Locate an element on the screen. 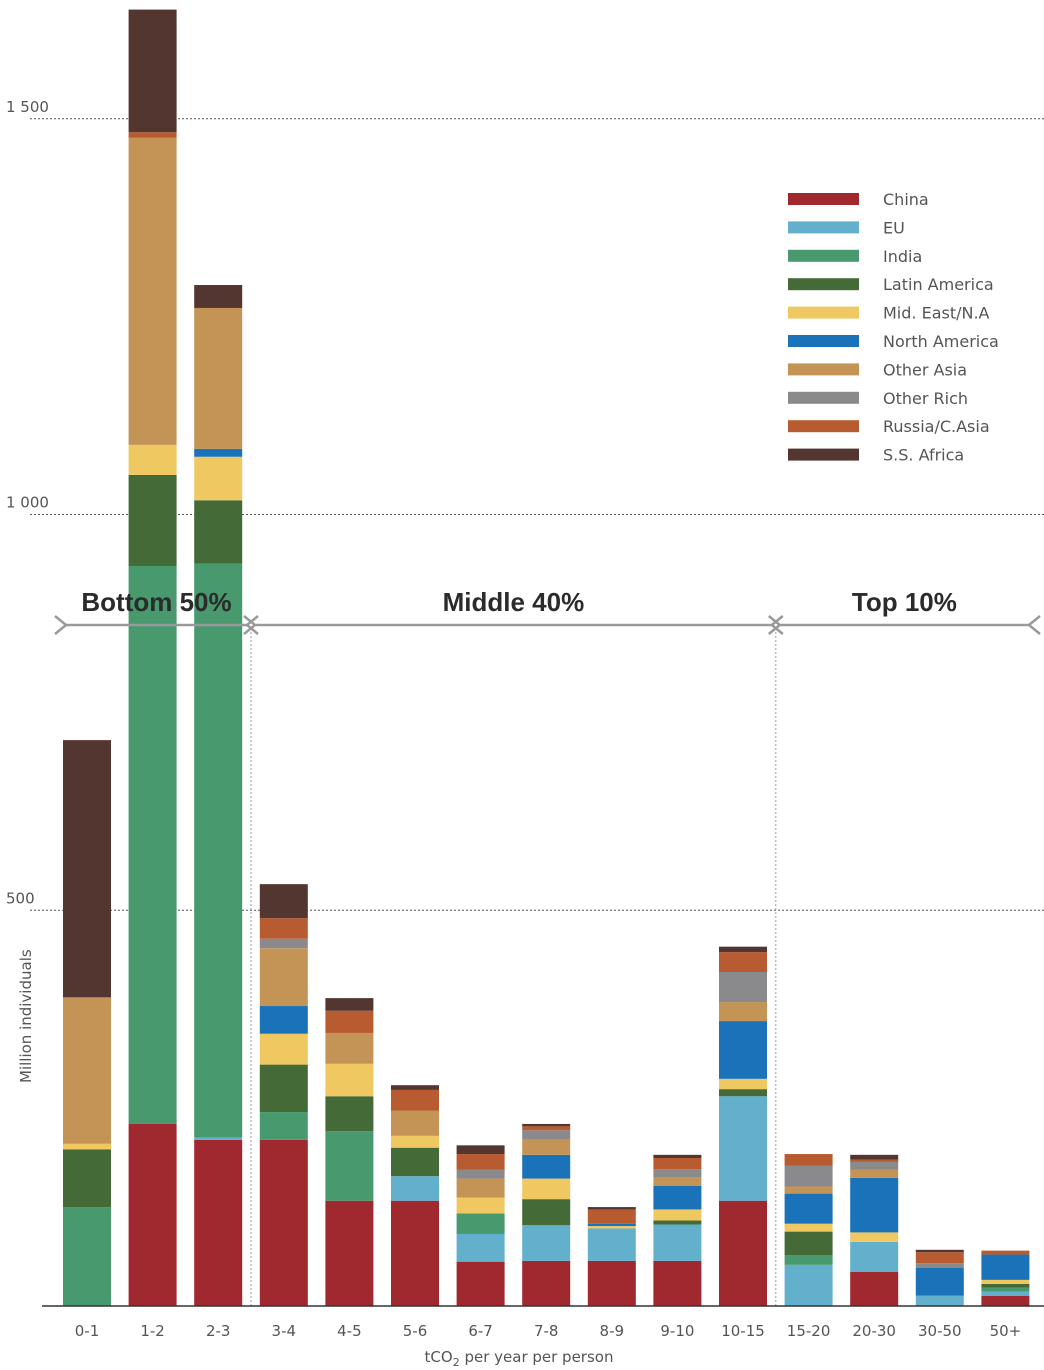 The height and width of the screenshot is (1370, 1044). bar-10-15-s-s-africa is located at coordinates (743, 949).